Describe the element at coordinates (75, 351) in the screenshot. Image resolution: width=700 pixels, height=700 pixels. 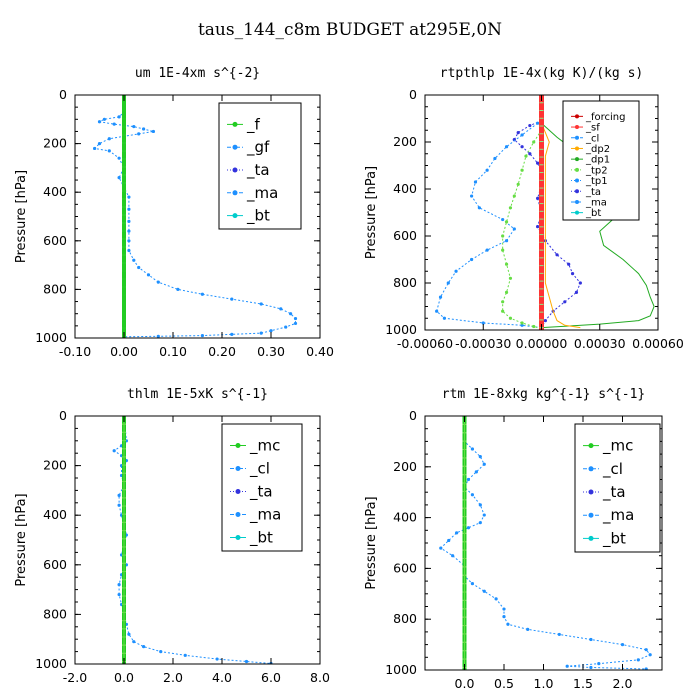
I see `x-tick-label: -0.10` at that location.